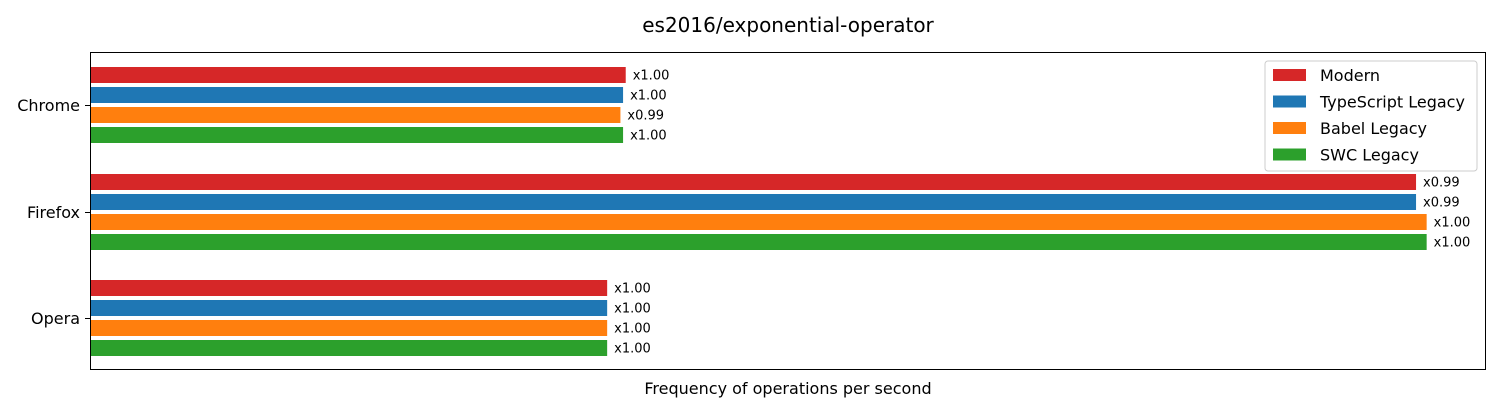 This screenshot has width=1500, height=412. What do you see at coordinates (1369, 155) in the screenshot?
I see `legend-label: SWC Legacy` at bounding box center [1369, 155].